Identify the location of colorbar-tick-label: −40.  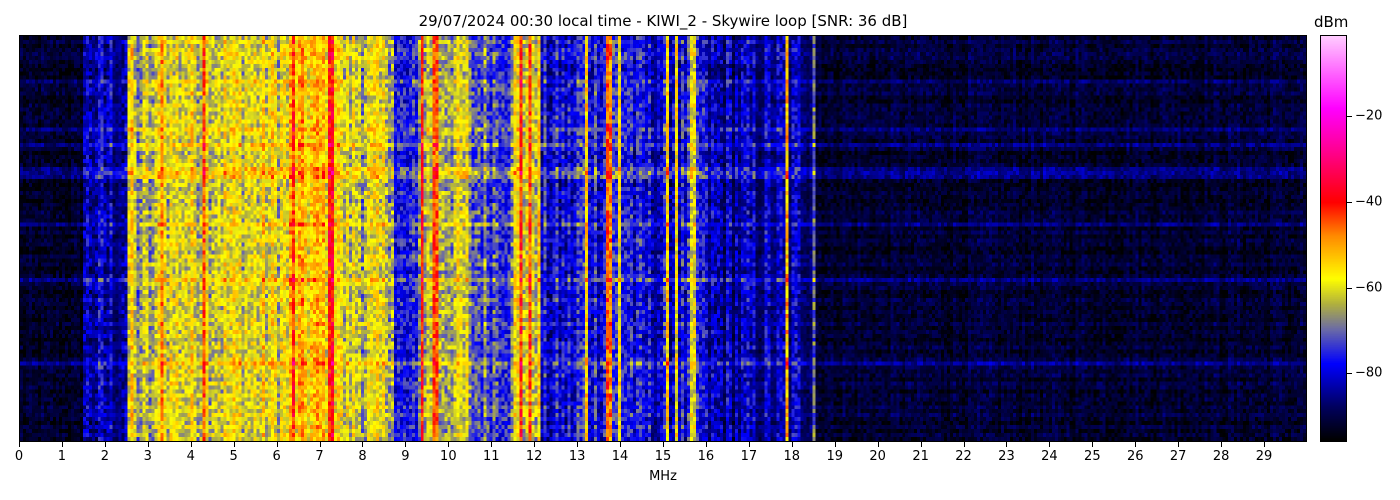
(1369, 202).